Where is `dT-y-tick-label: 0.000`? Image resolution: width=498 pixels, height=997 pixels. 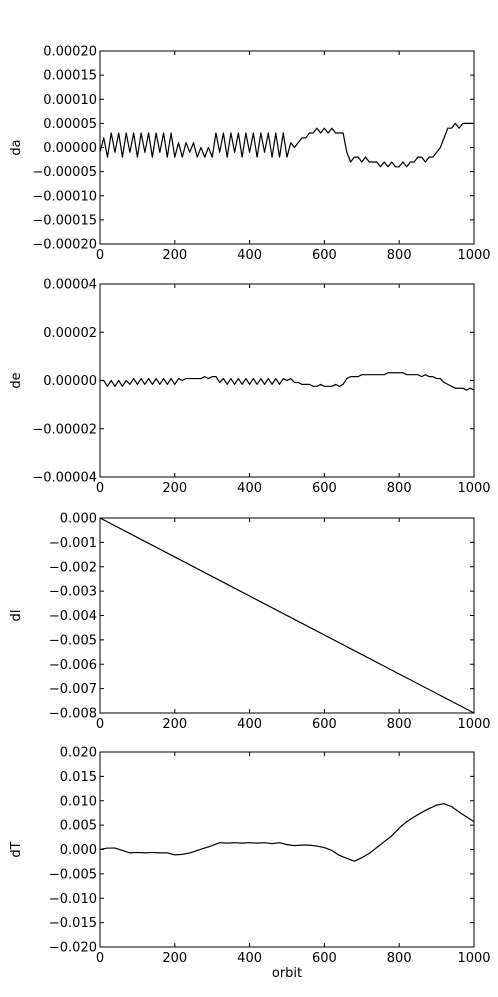
dT-y-tick-label: 0.000 is located at coordinates (78, 850).